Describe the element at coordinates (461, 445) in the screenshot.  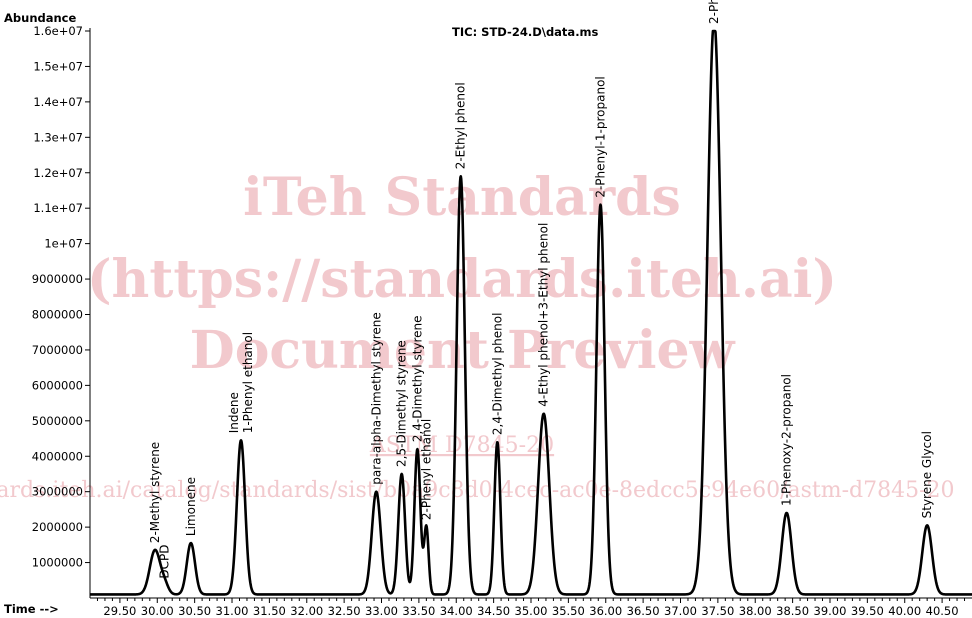
I see `watermark-line-4: ASTM D7845-20` at that location.